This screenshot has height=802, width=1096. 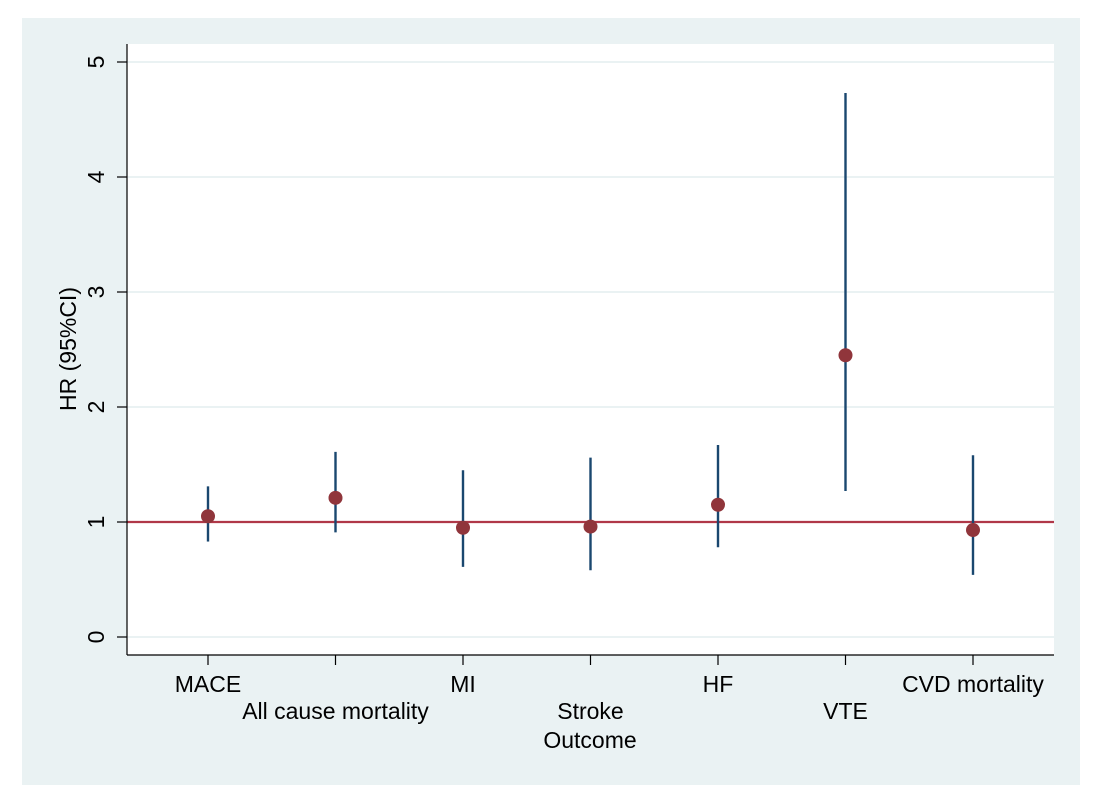 What do you see at coordinates (589, 740) in the screenshot?
I see `x-axis-title: Outcome` at bounding box center [589, 740].